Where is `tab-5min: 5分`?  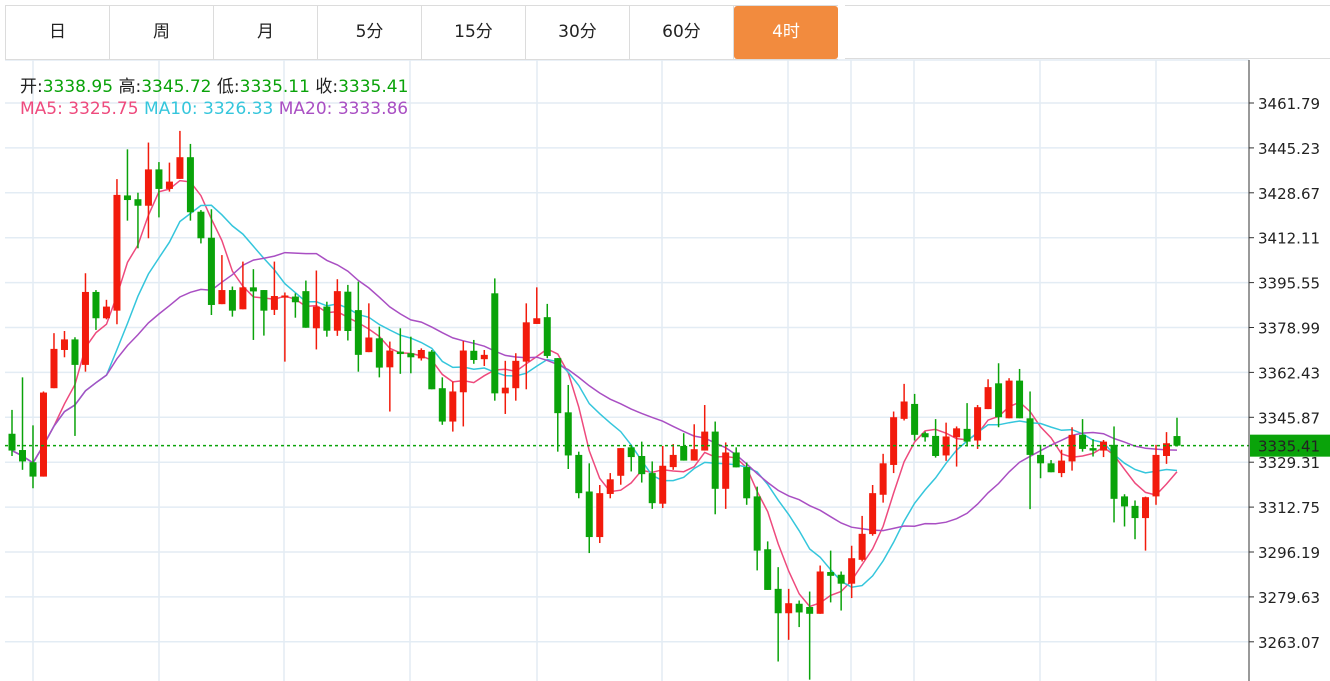 tab-5min: 5分 is located at coordinates (370, 32).